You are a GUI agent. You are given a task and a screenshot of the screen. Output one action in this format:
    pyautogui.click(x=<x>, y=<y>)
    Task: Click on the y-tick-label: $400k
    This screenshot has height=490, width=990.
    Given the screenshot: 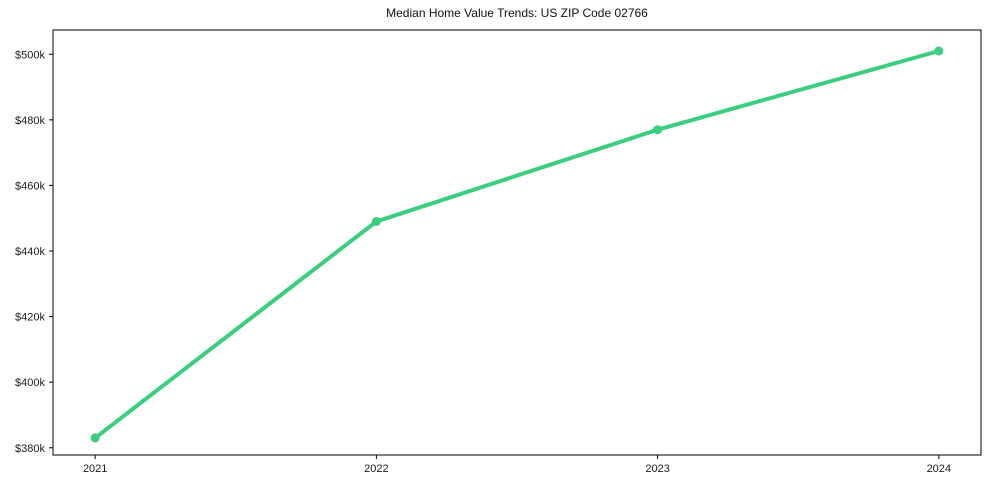 What is the action you would take?
    pyautogui.click(x=30, y=383)
    